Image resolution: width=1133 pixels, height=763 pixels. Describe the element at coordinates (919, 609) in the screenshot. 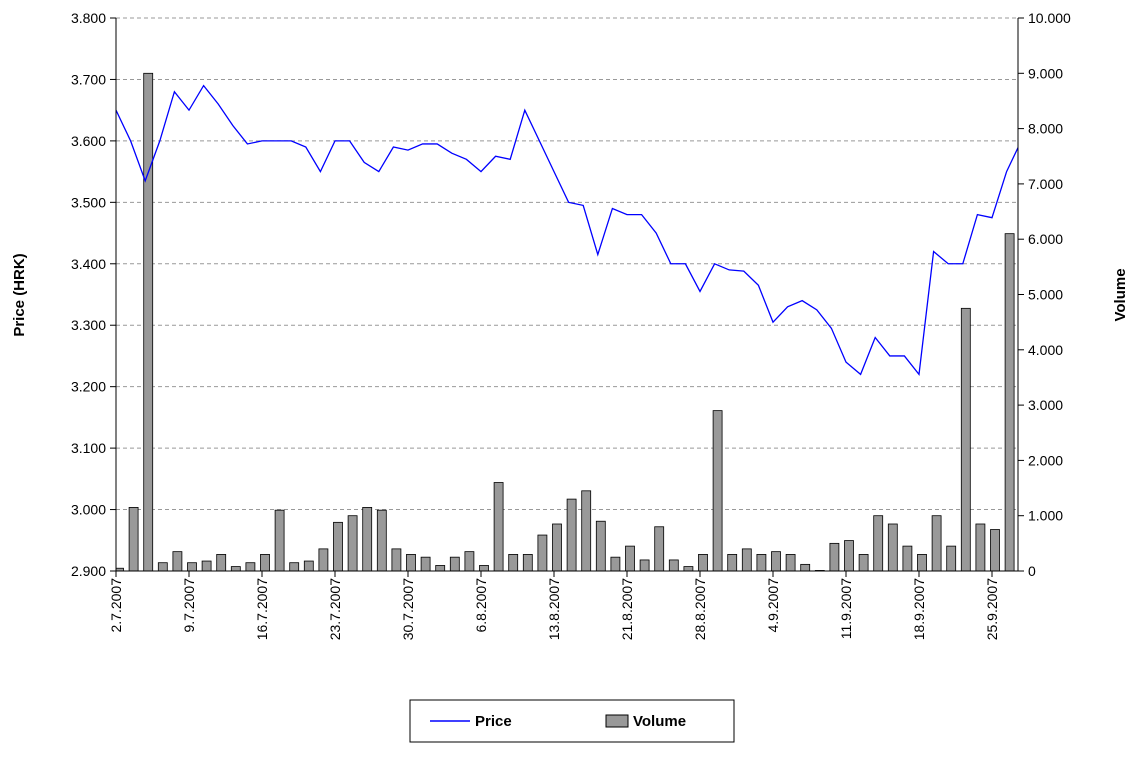

I see `x-tick-label: 18.9.2007` at that location.